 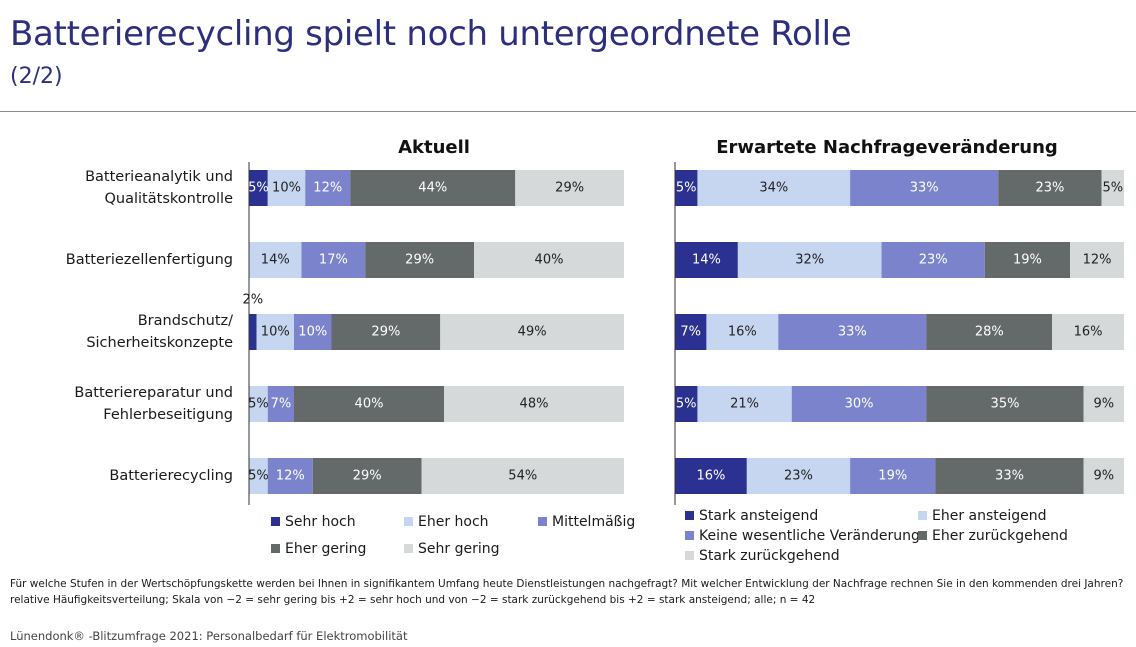 What do you see at coordinates (169, 199) in the screenshot?
I see `category-label-0-1: Qualitätskontrolle` at bounding box center [169, 199].